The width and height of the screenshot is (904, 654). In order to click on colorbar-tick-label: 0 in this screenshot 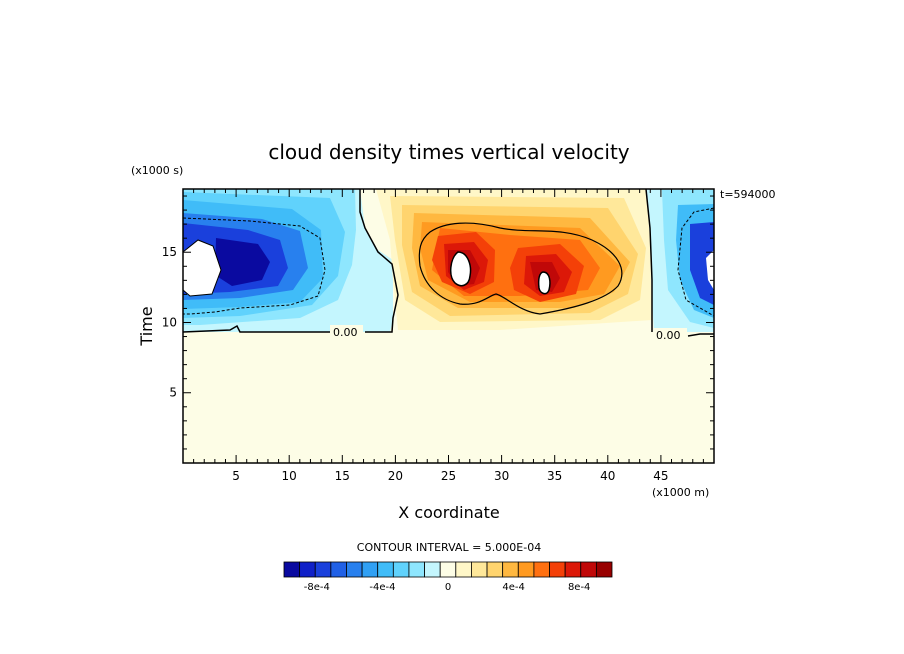, I will do `click(448, 587)`.